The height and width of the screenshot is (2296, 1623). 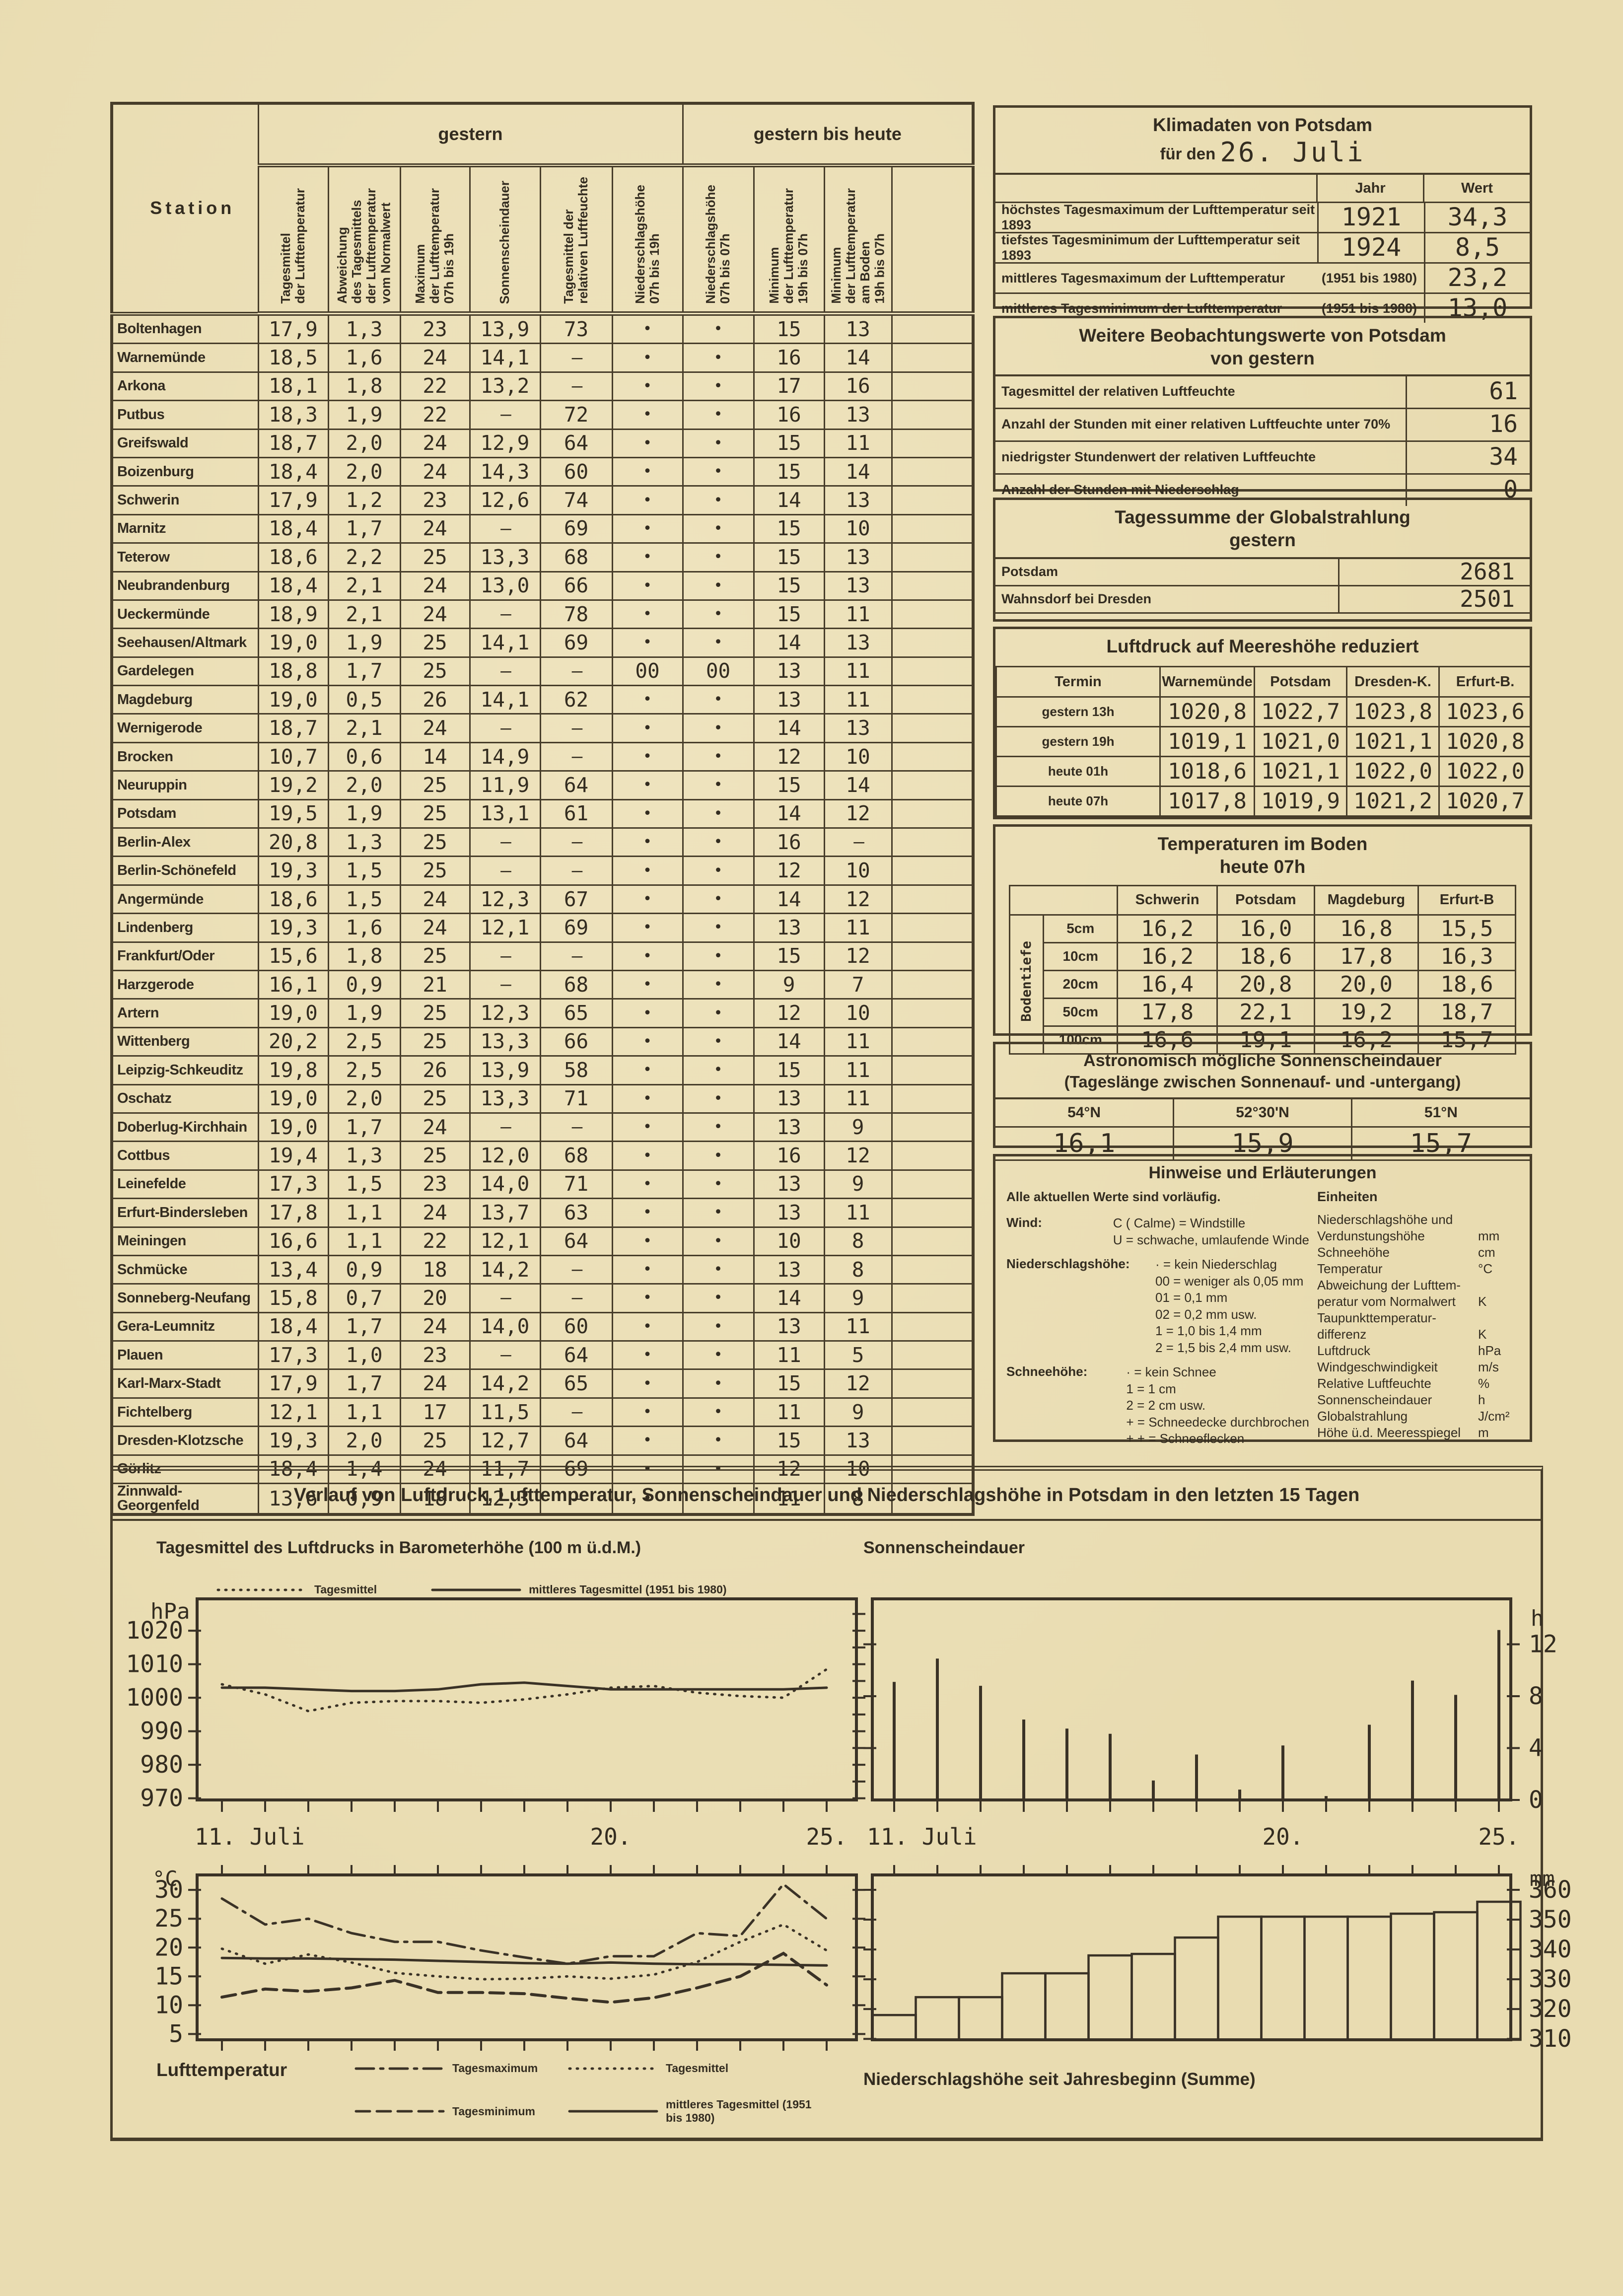 What do you see at coordinates (364, 956) in the screenshot?
I see `value-cell: 1,8` at bounding box center [364, 956].